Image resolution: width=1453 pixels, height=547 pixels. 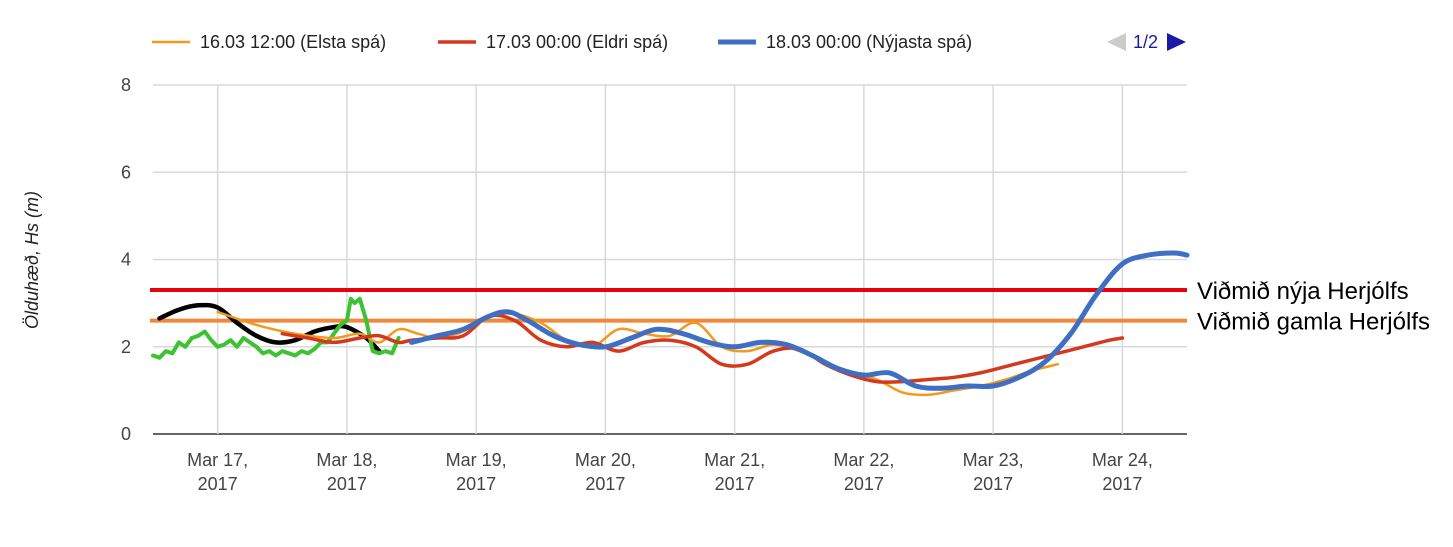 I want to click on y-tick-label: 4, so click(x=126, y=260).